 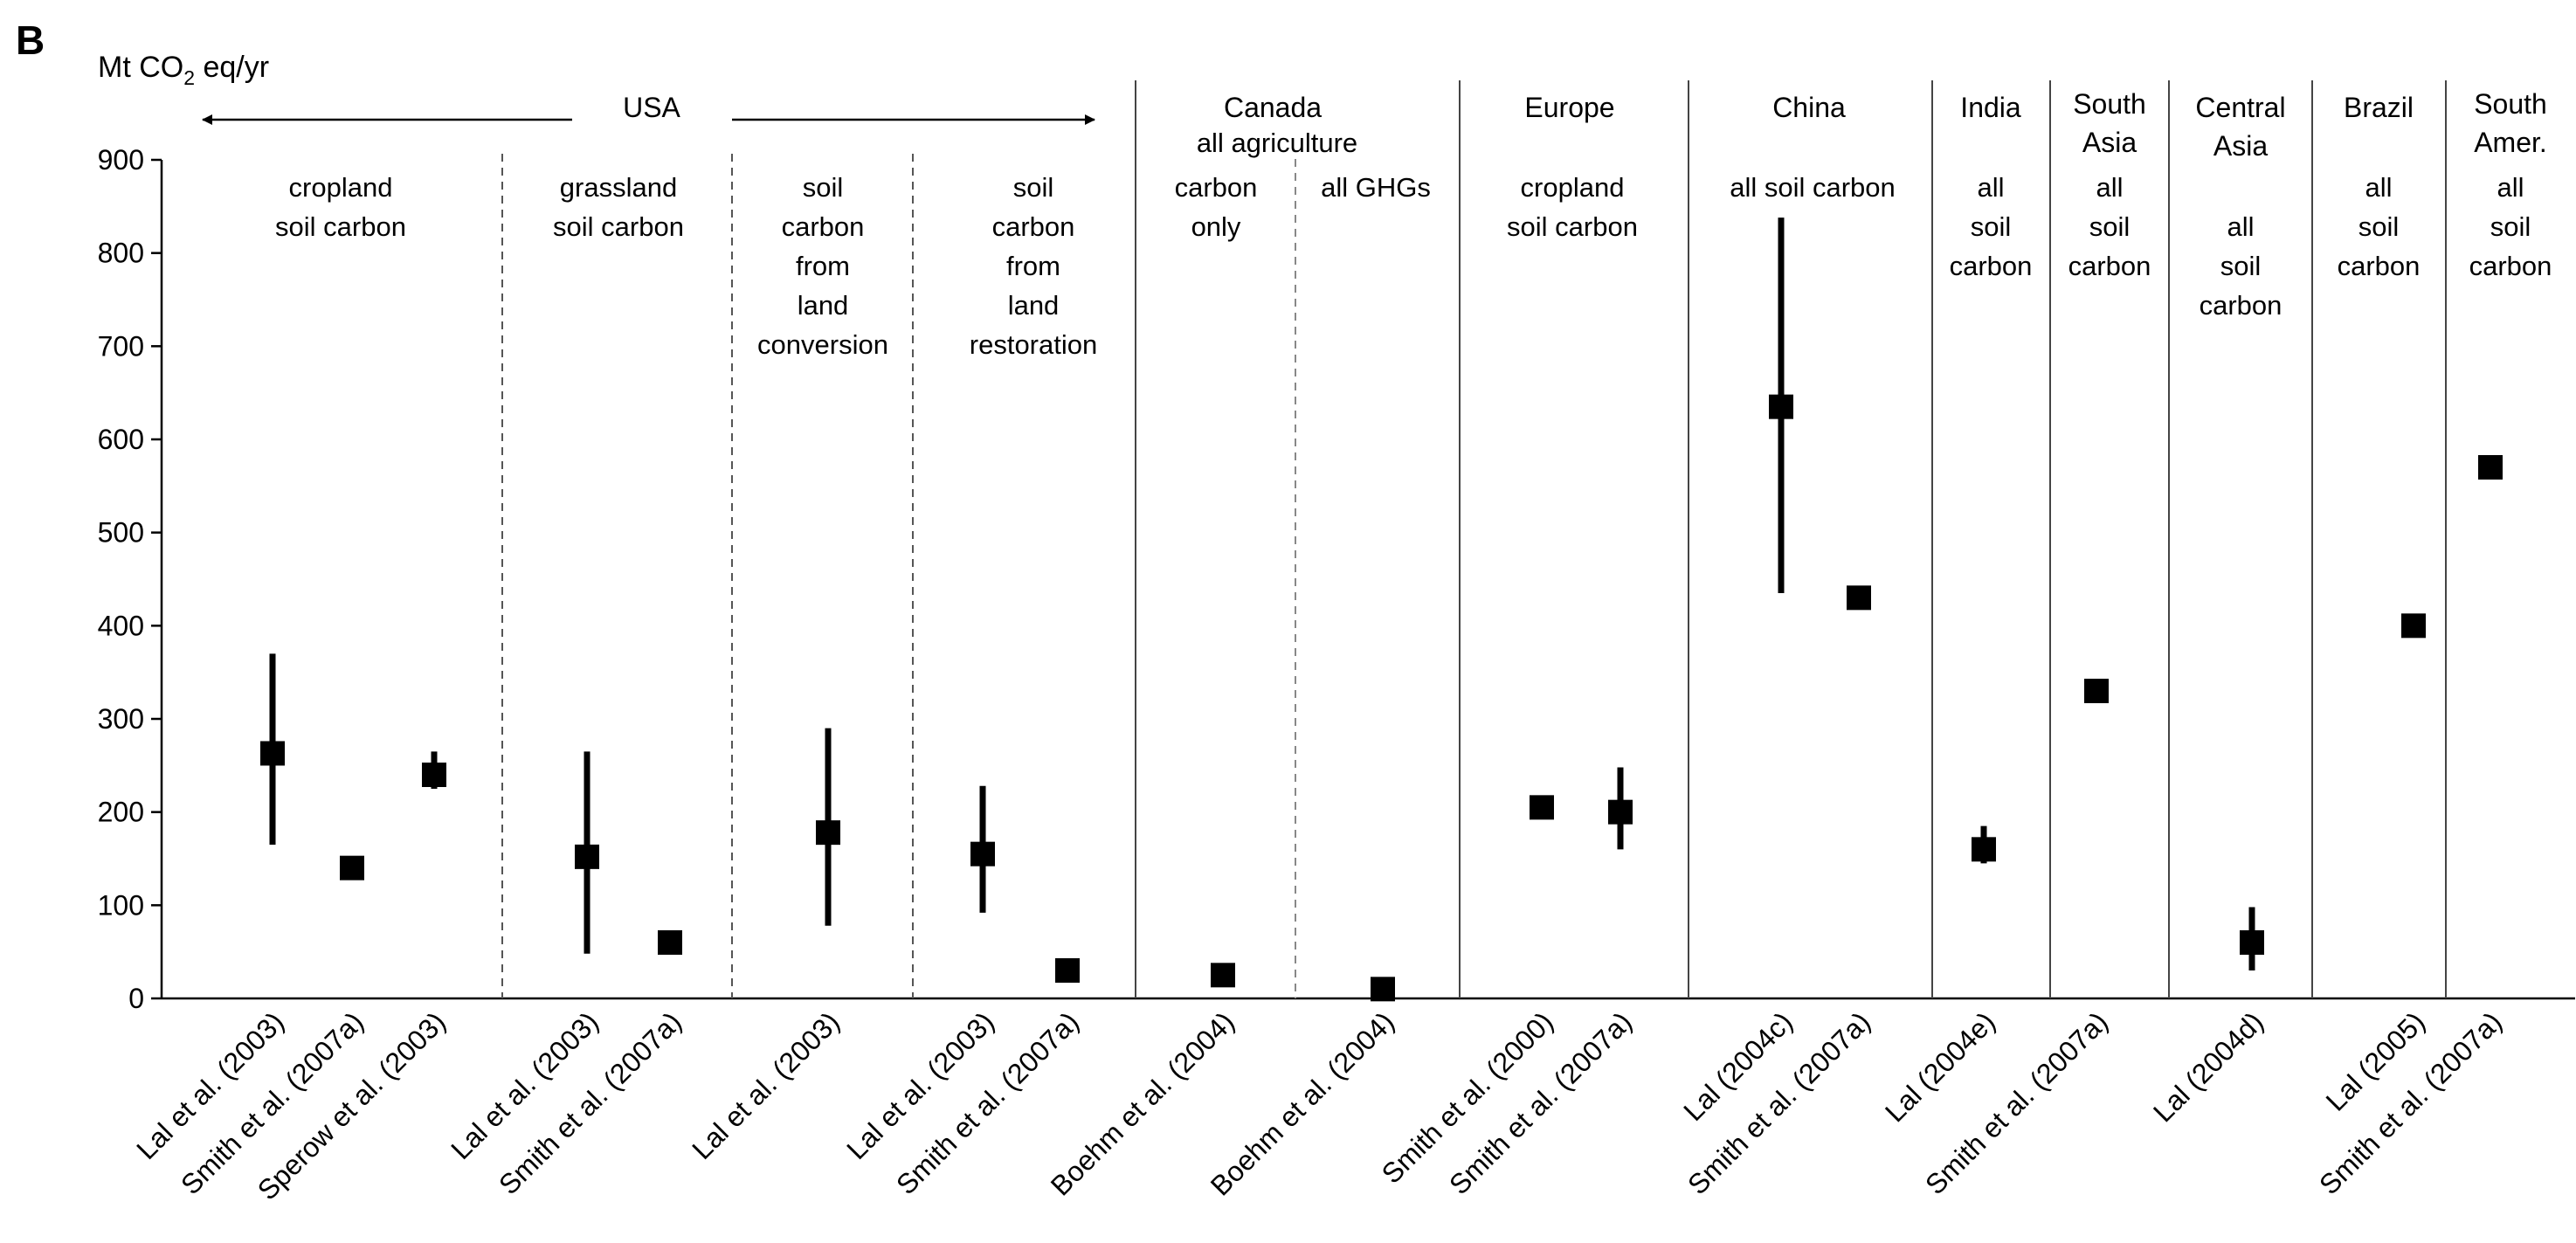 What do you see at coordinates (183, 70) in the screenshot?
I see `y-axis-label: Mt CO2 eq/yr` at bounding box center [183, 70].